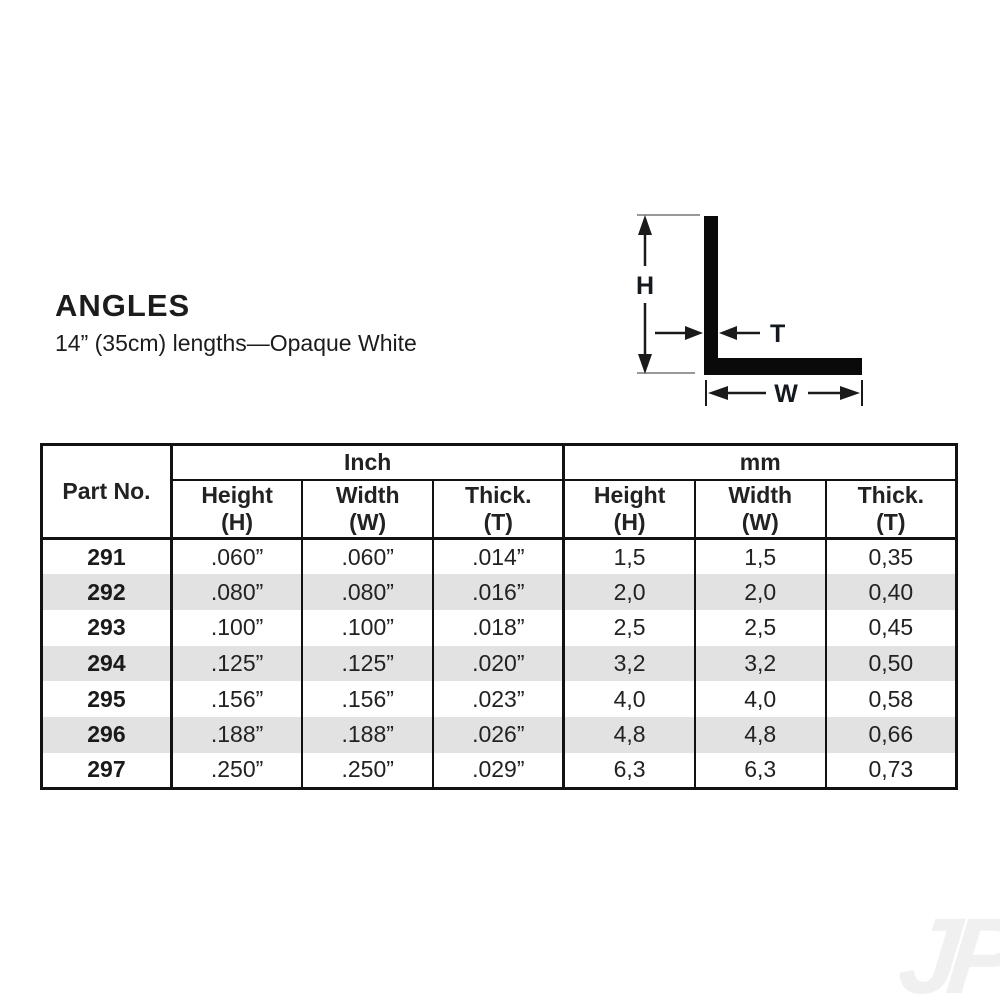  I want to click on table-row: 292 .080” .080” .016” 2,0 2,0 0,40, so click(499, 592).